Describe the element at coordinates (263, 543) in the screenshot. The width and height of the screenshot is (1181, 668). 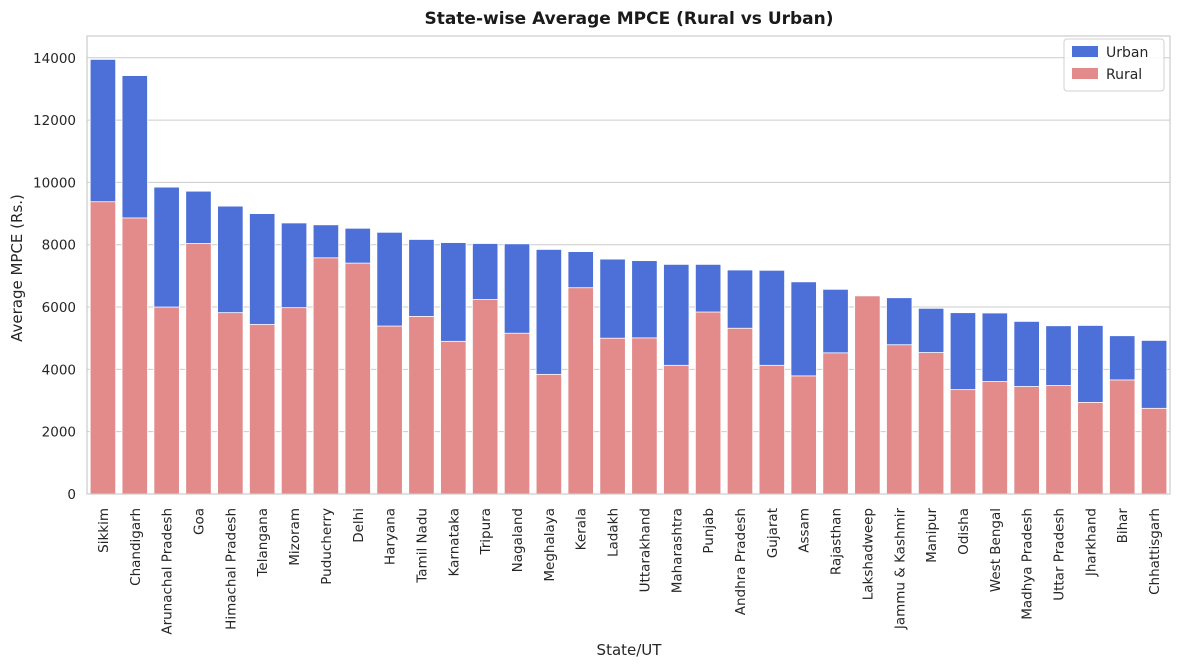
I see `x-tick-label: Telangana` at that location.